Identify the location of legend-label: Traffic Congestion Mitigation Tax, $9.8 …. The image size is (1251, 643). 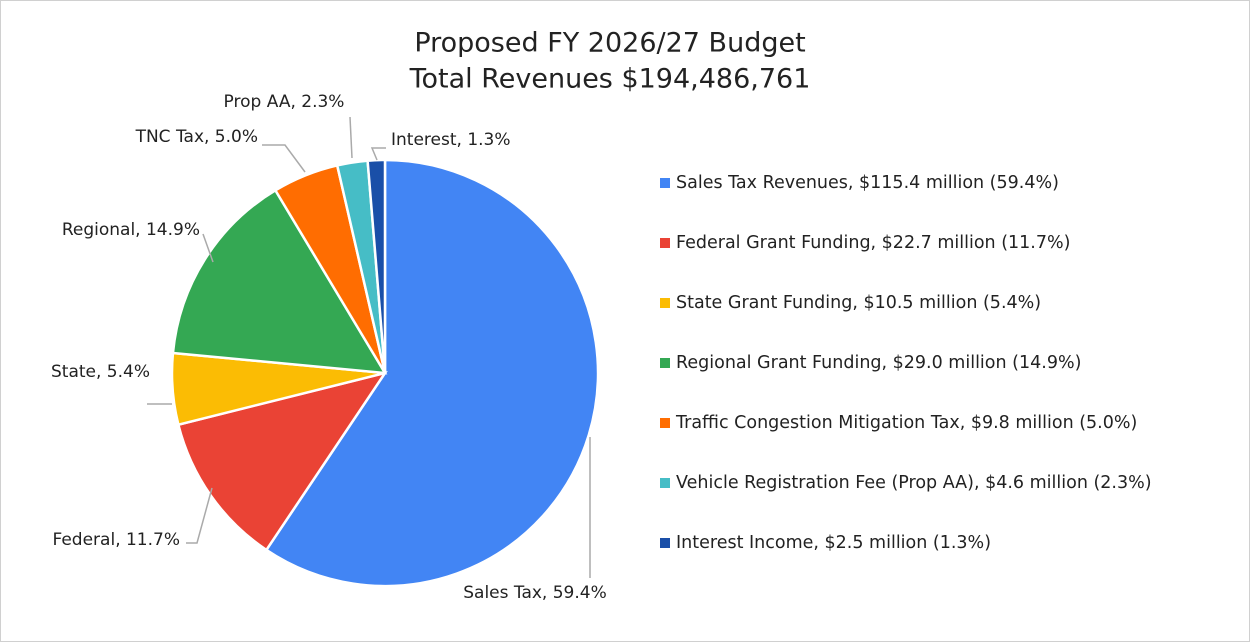
(906, 423).